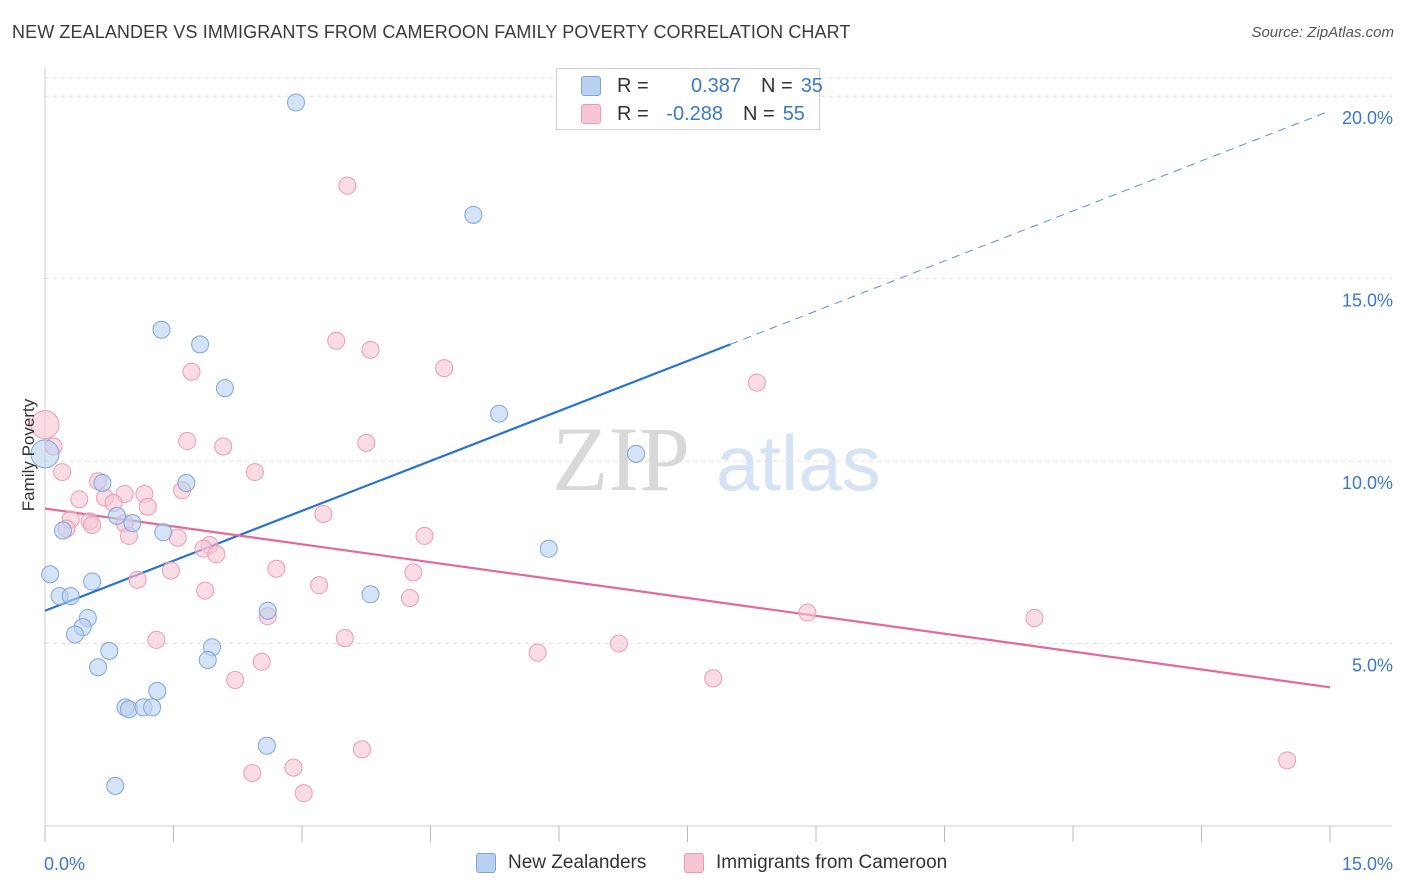 Image resolution: width=1406 pixels, height=892 pixels. What do you see at coordinates (1367, 301) in the screenshot?
I see `y-tick-label: 15.0%` at bounding box center [1367, 301].